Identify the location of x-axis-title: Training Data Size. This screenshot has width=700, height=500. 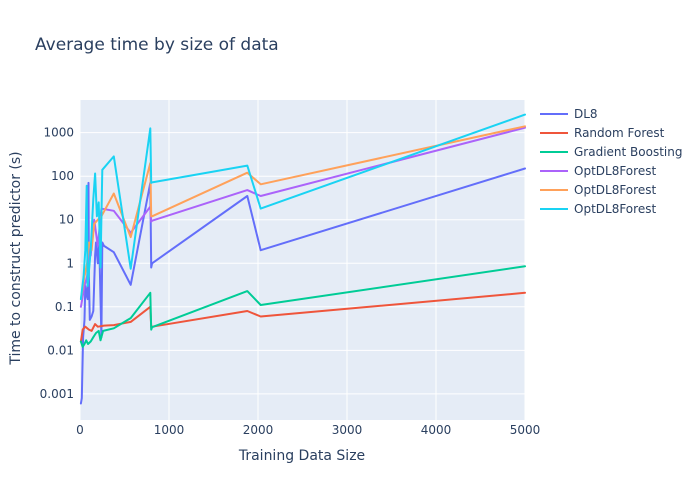
(301, 456).